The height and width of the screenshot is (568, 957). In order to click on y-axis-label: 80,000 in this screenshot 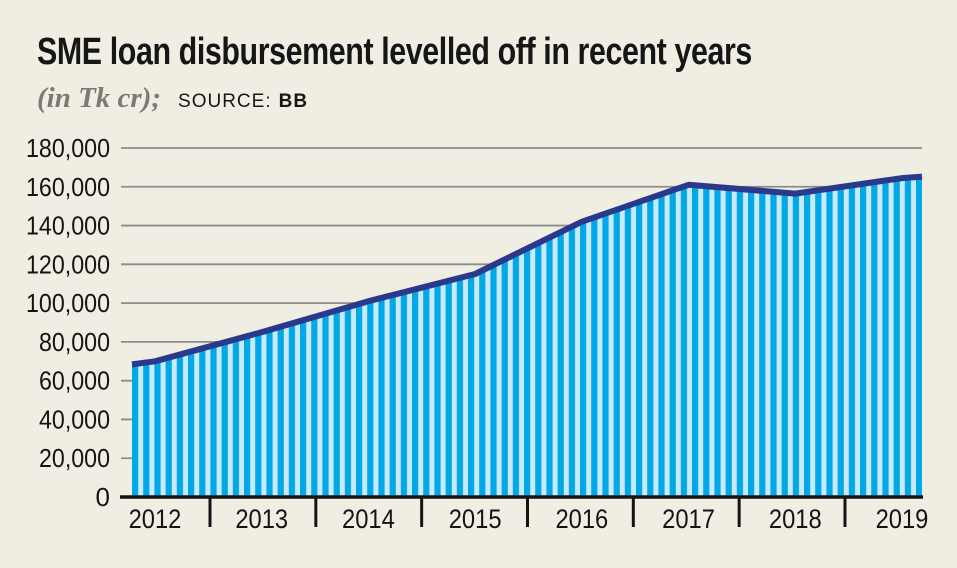, I will do `click(74, 342)`.